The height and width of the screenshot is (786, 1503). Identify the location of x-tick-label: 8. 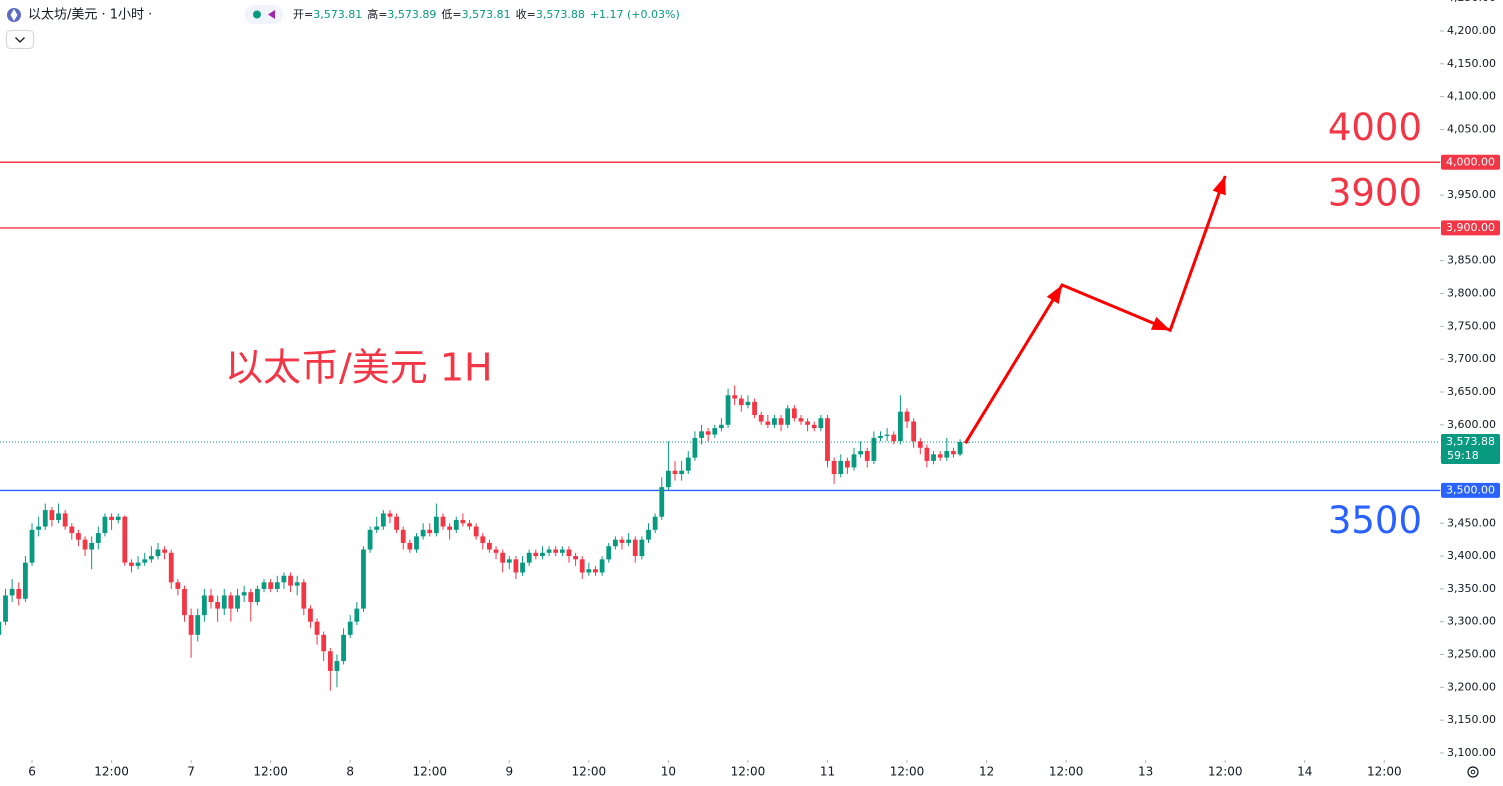
(350, 772).